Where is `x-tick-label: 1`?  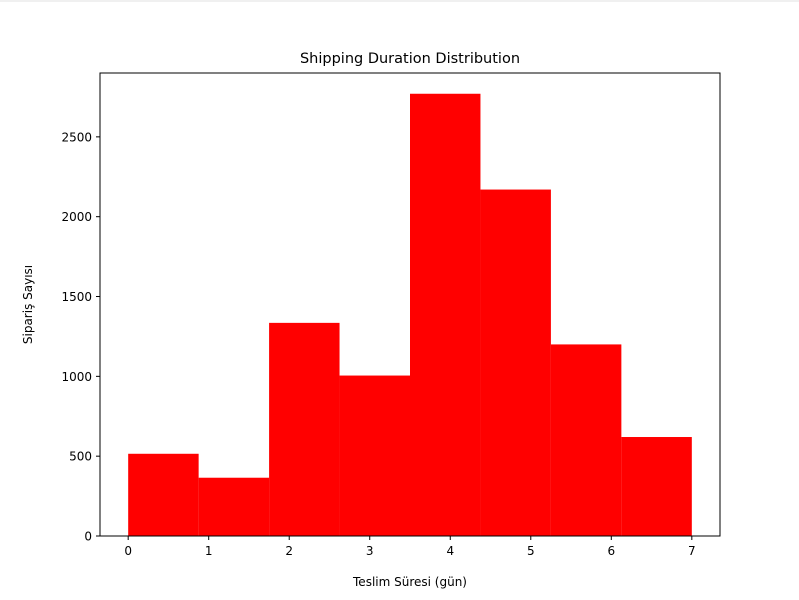
x-tick-label: 1 is located at coordinates (209, 551).